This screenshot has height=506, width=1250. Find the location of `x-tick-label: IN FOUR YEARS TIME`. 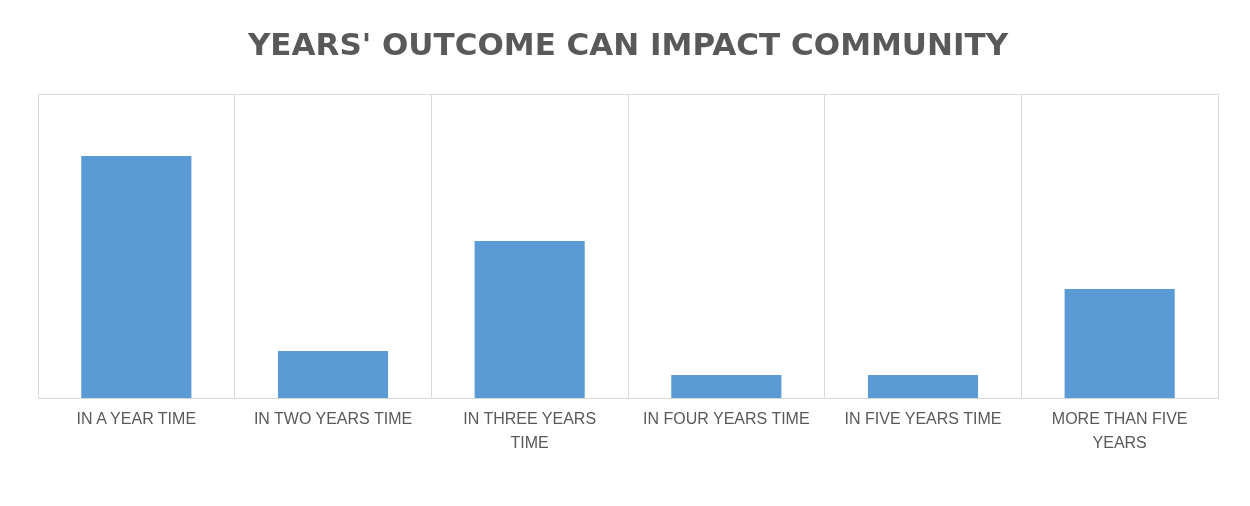

x-tick-label: IN FOUR YEARS TIME is located at coordinates (726, 418).